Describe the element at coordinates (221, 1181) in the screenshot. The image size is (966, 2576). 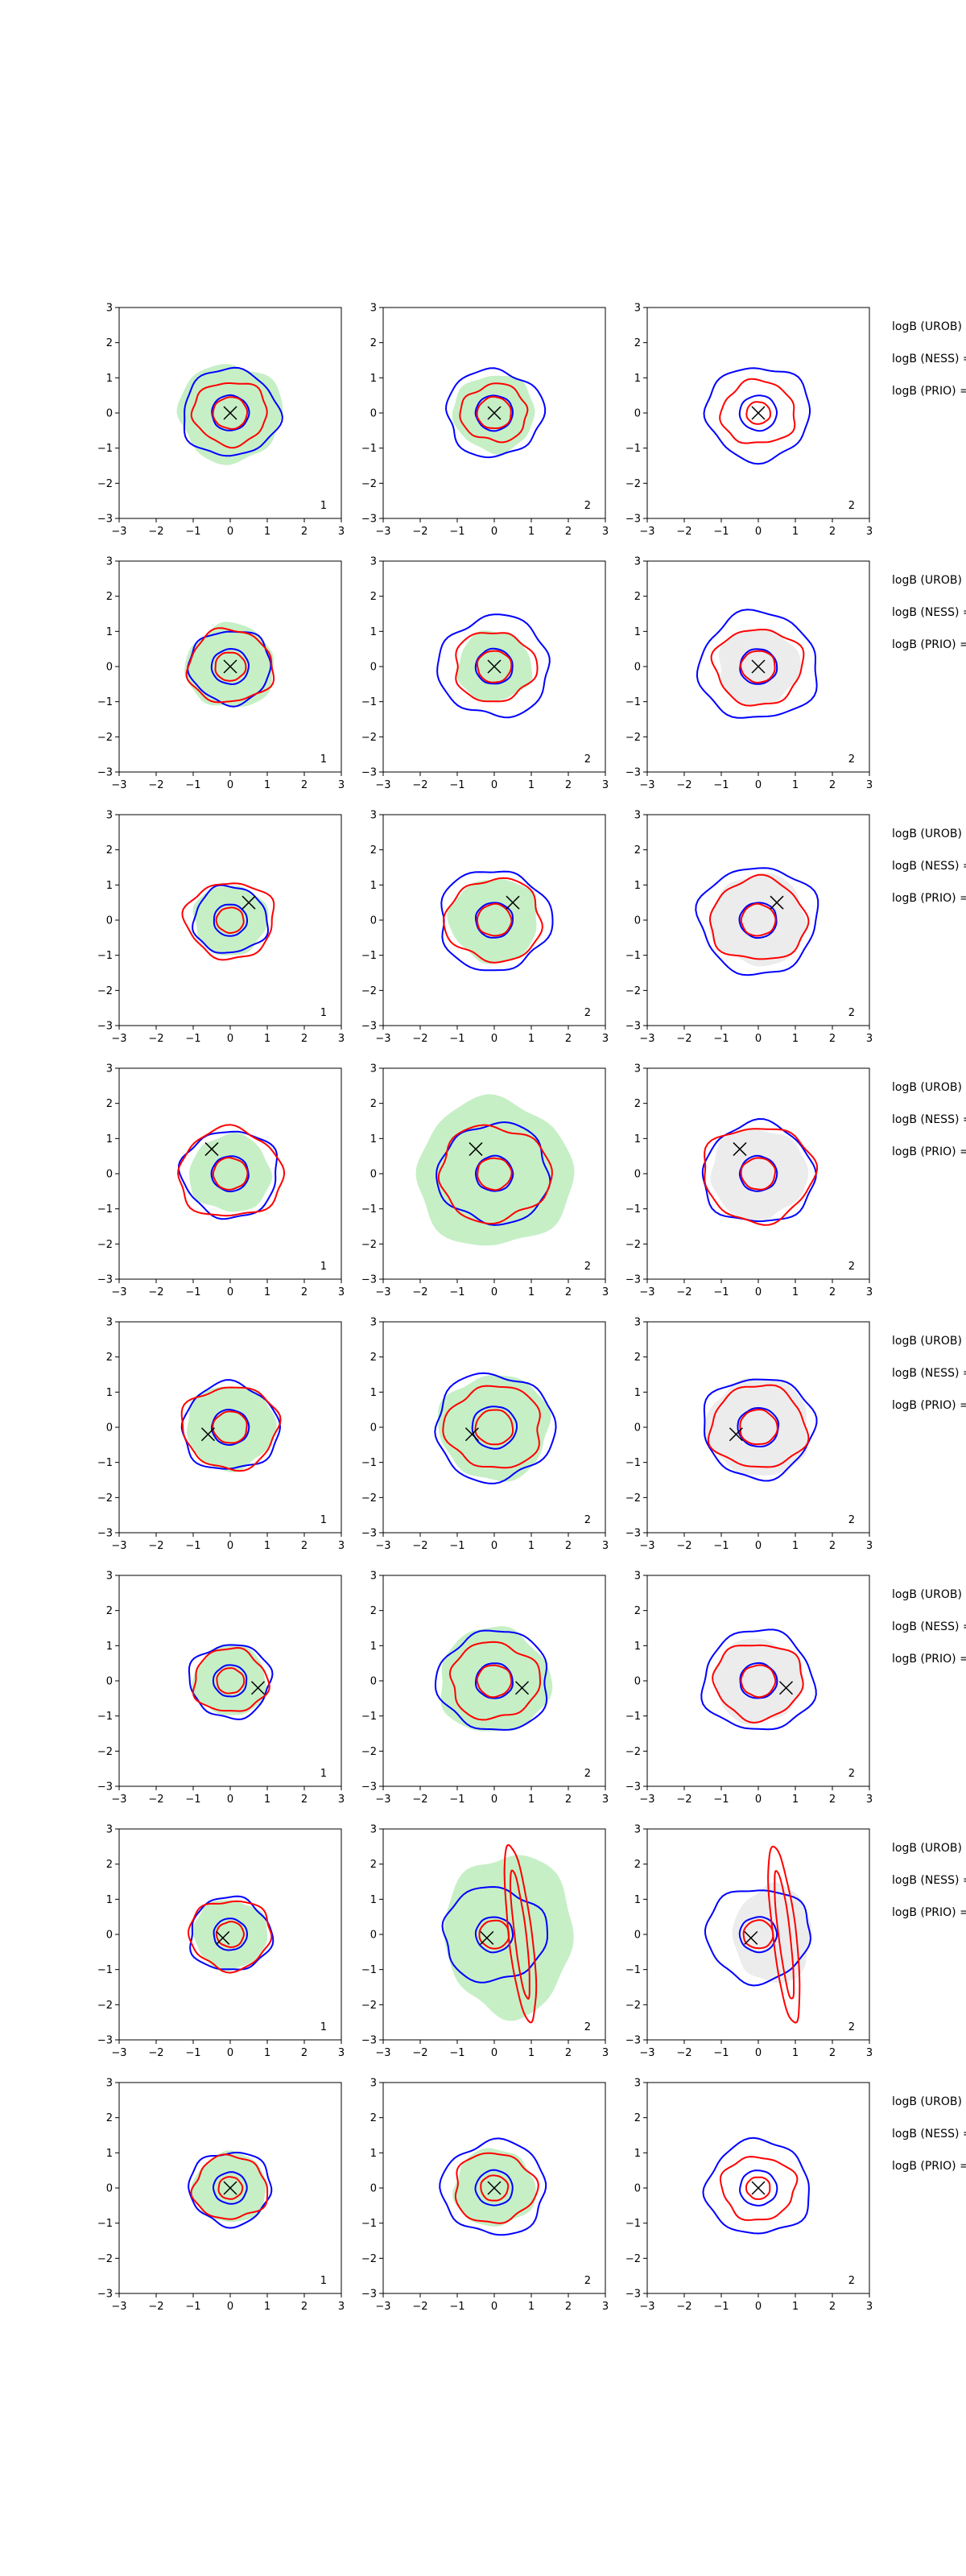
I see `subplot-r4-c1: −3 −2 −1 0 1 2 3 3 2 1 0 −1 −2 −3 1` at that location.